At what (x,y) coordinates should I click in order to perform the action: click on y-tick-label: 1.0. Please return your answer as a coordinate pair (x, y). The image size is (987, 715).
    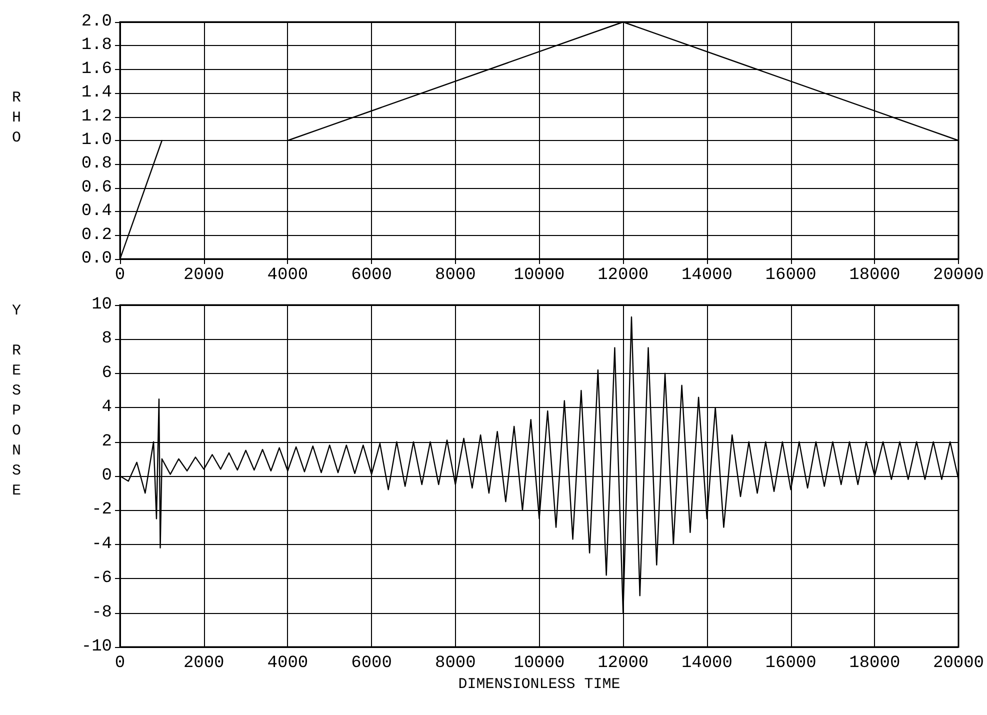
    Looking at the image, I should click on (96, 140).